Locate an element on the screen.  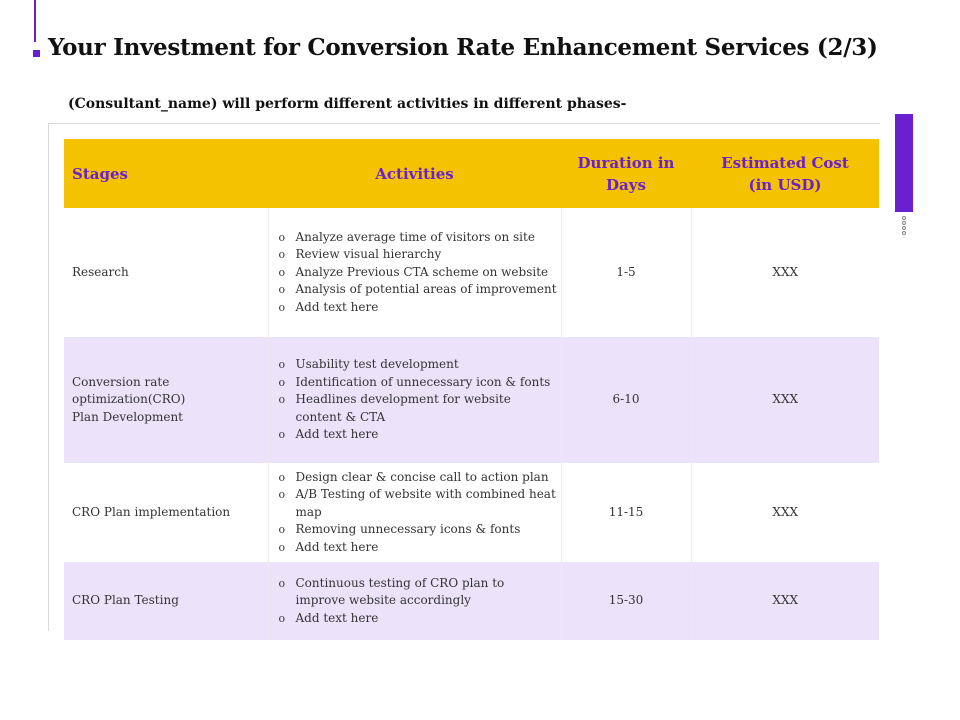
header-duration: Duration in Days is located at coordinates (626, 173).